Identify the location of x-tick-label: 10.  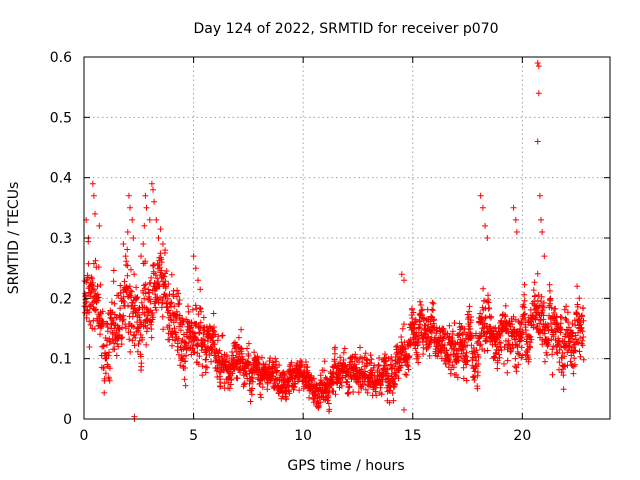
(303, 436).